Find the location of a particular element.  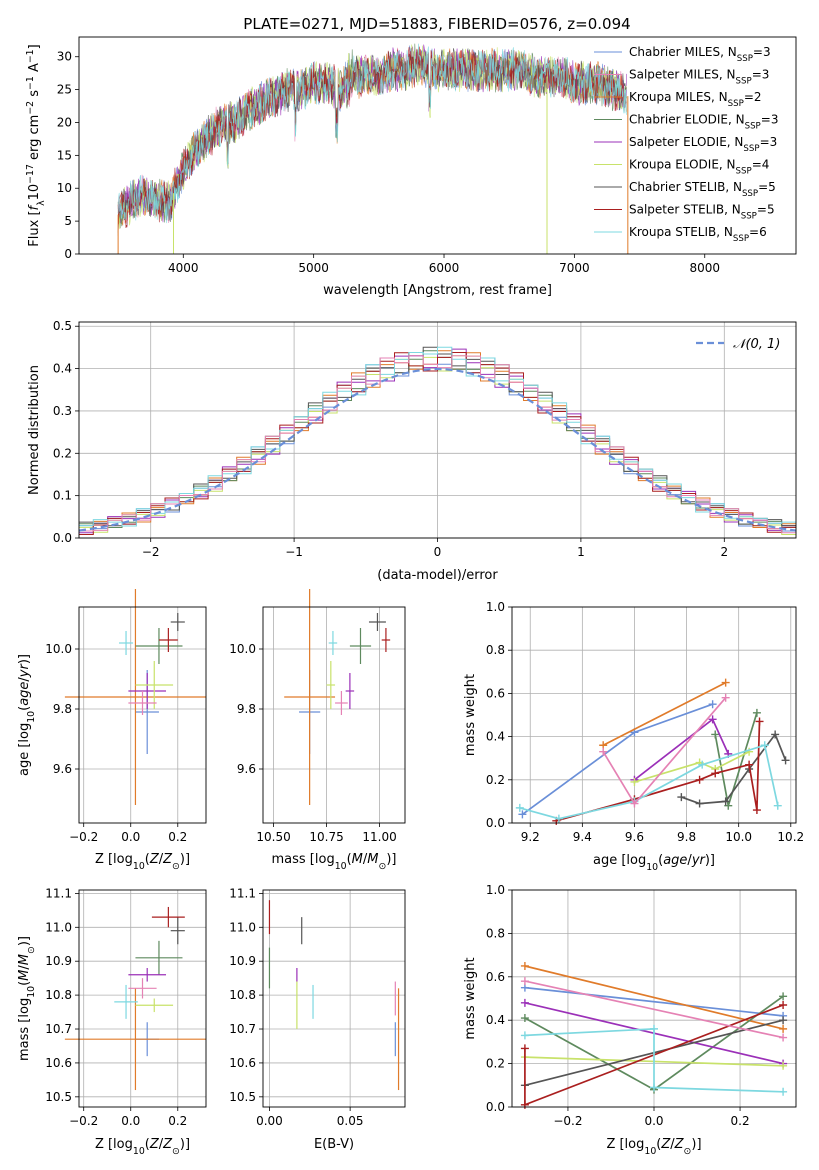

spectrum-xtick-label: 6000 is located at coordinates (444, 268).